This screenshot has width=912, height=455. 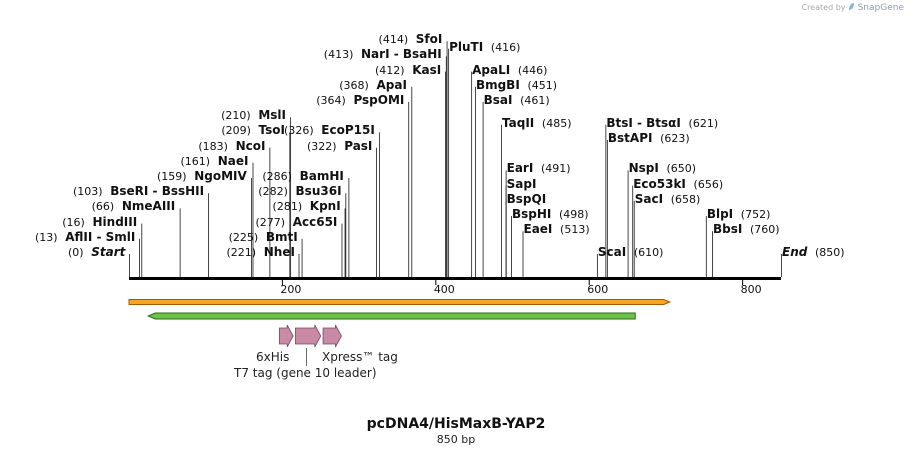 I want to click on site-name: NarI - BsaHI, so click(x=401, y=54).